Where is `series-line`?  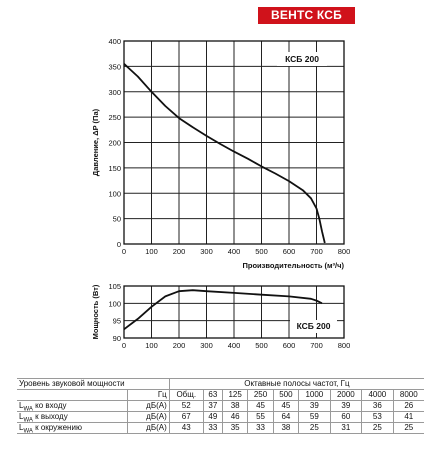 series-line is located at coordinates (223, 310).